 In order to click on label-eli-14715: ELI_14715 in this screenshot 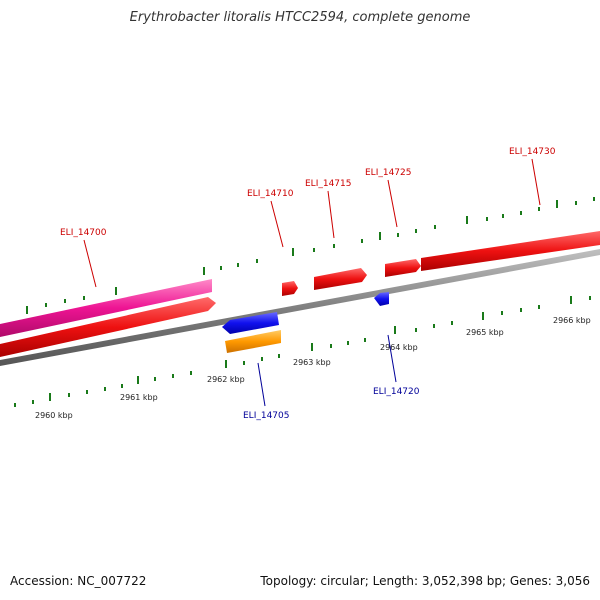, I will do `click(328, 184)`.